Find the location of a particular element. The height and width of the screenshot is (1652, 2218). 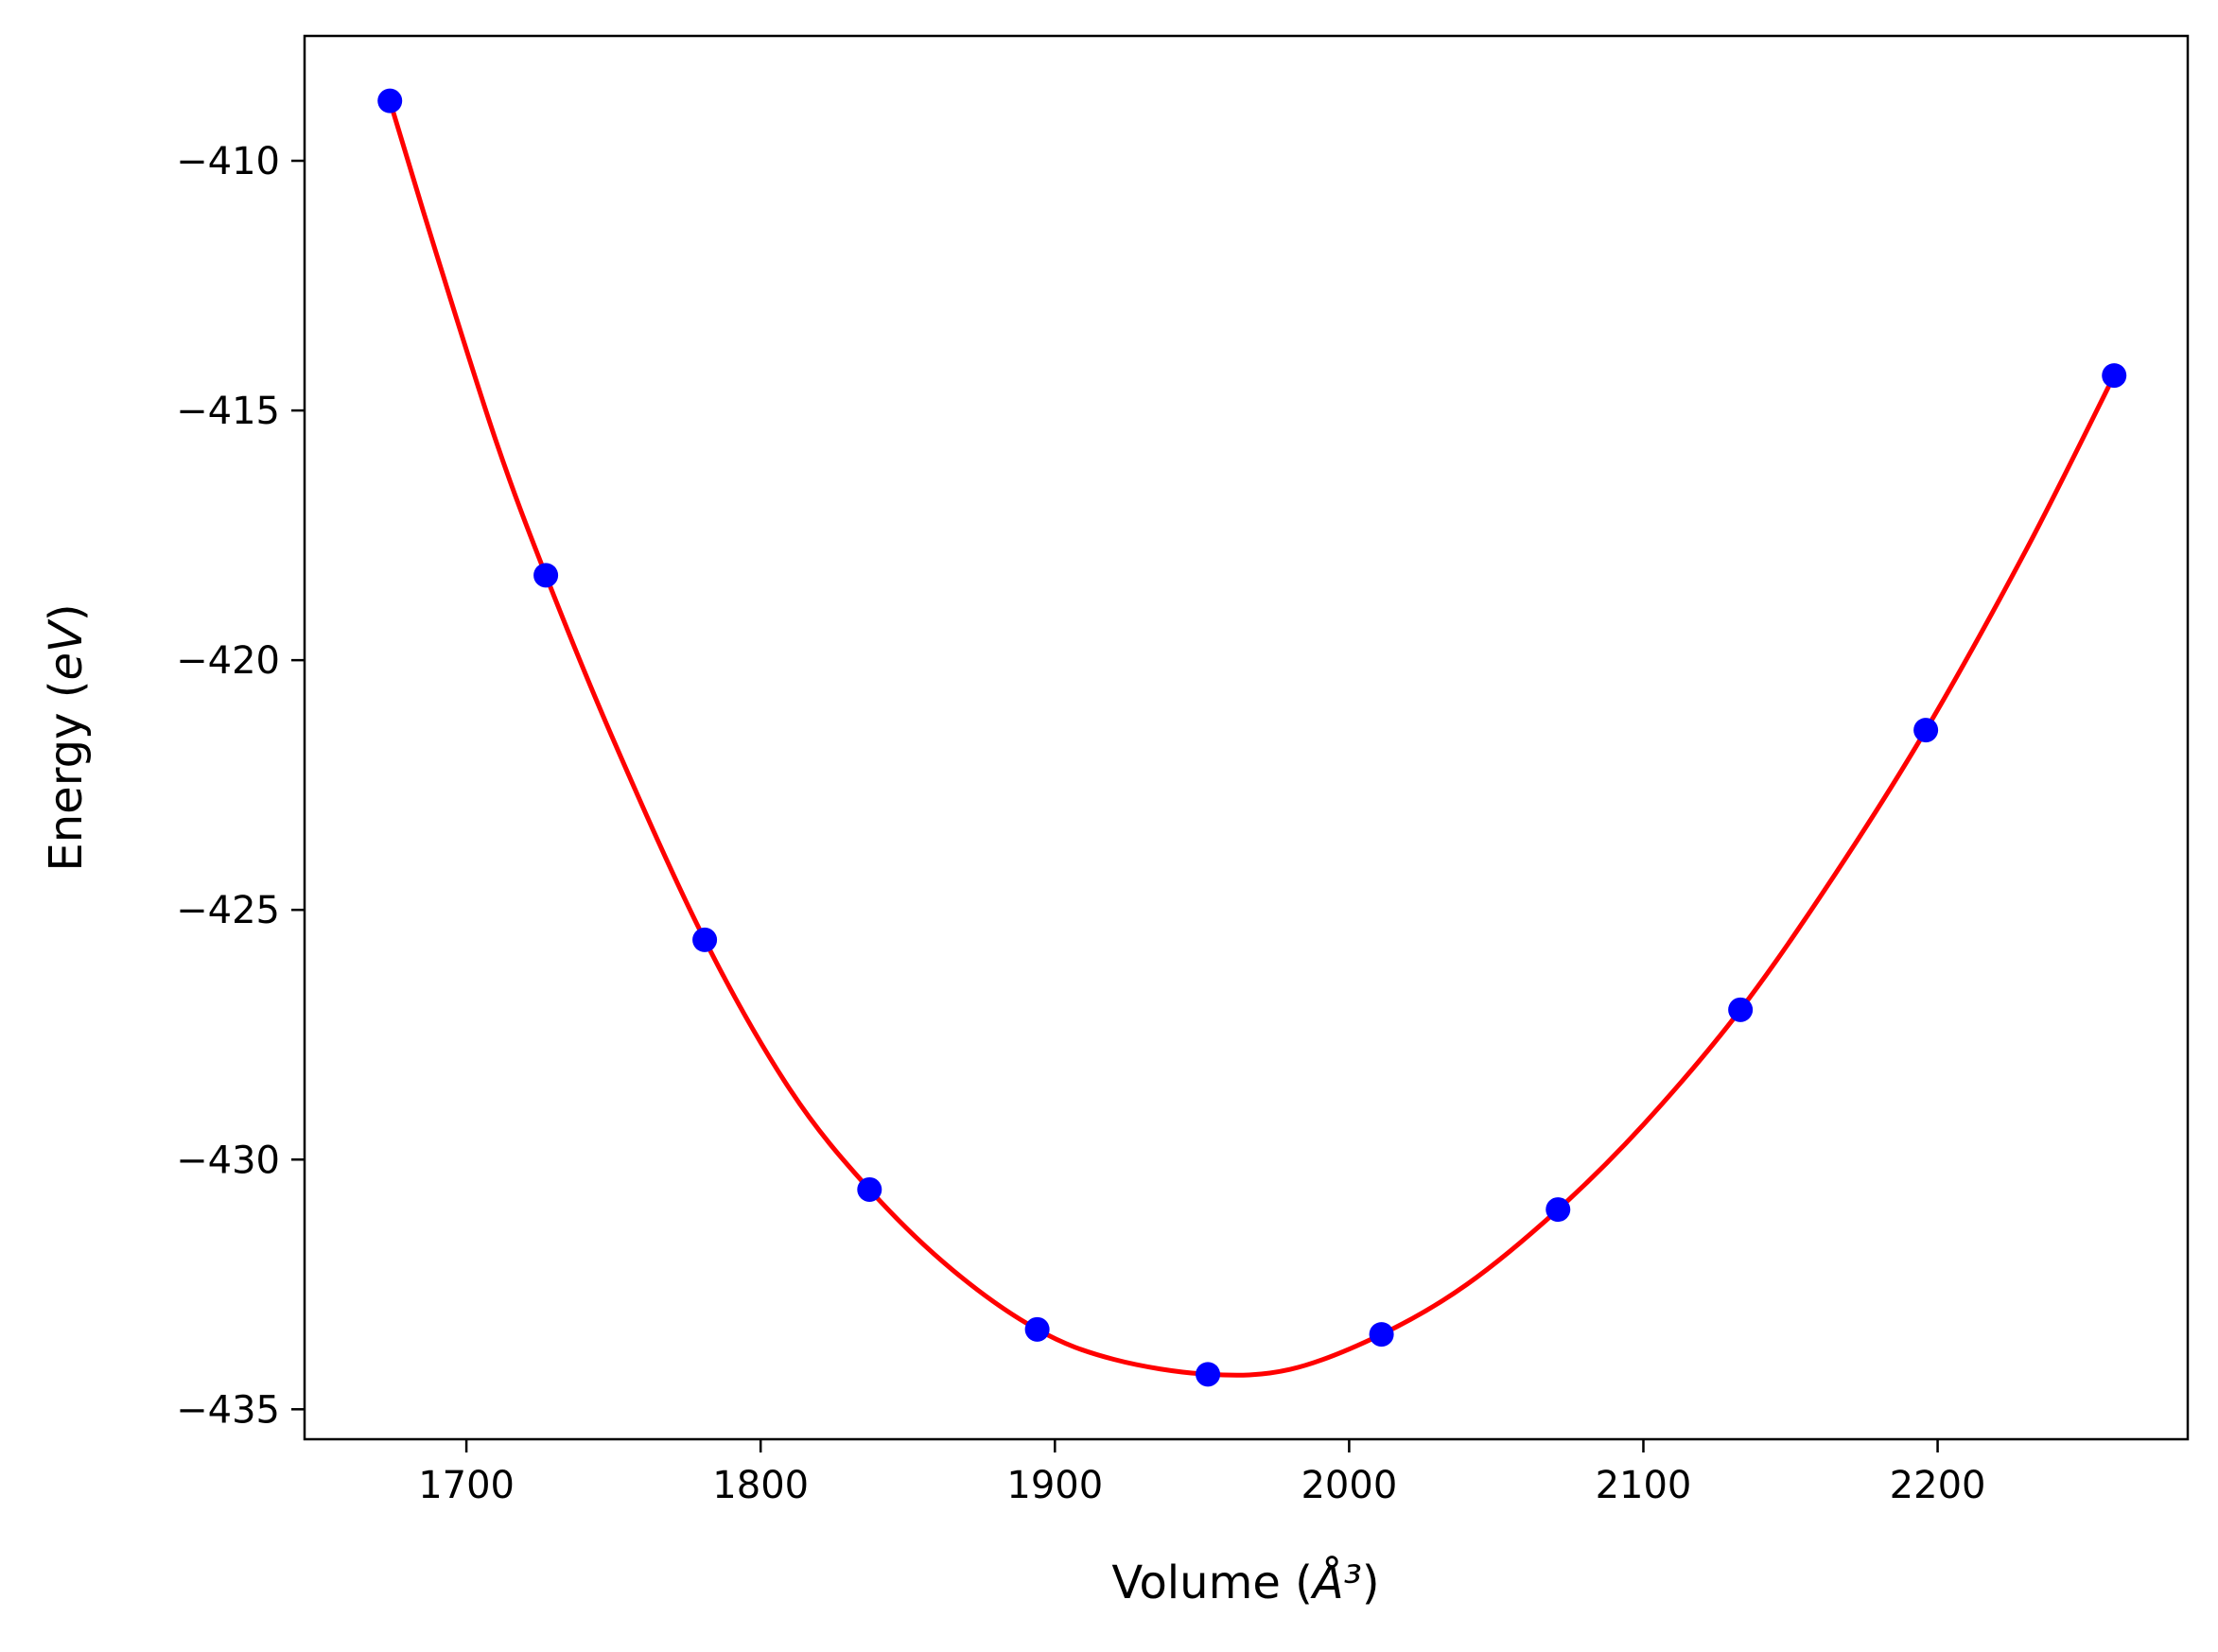

y-tick-label: −410 is located at coordinates (228, 161).